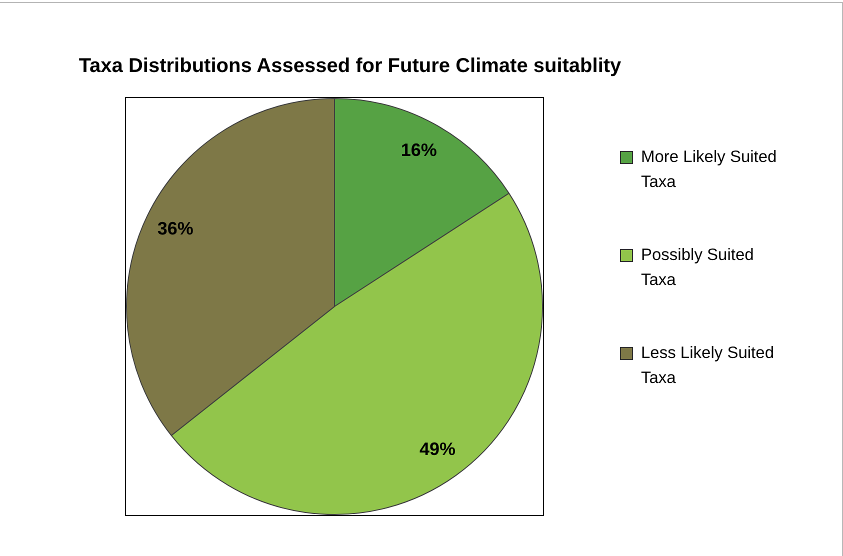 This screenshot has width=843, height=556. What do you see at coordinates (708, 366) in the screenshot?
I see `legend-label: Less Likely Suited Taxa` at bounding box center [708, 366].